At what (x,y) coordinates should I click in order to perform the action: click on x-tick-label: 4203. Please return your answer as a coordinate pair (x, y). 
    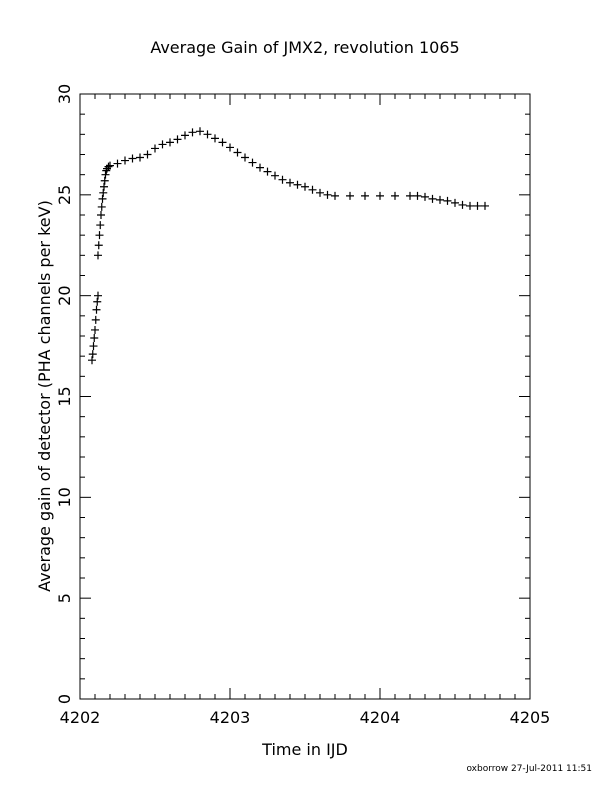
    Looking at the image, I should click on (230, 717).